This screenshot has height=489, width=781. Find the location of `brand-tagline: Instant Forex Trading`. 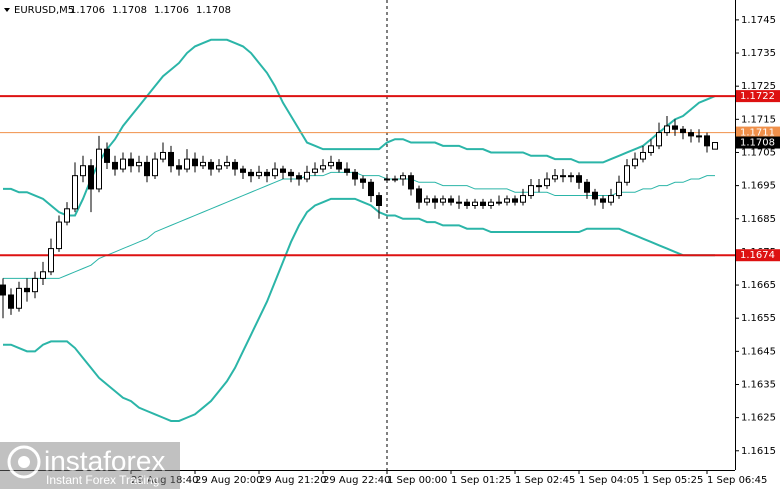

brand-tagline: Instant Forex Trading is located at coordinates (102, 480).